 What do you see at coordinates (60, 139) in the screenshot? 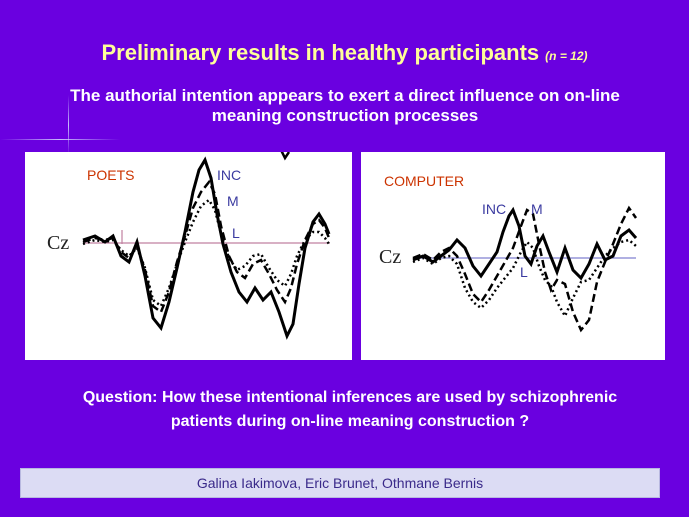
I see `sparkle-decoration` at bounding box center [60, 139].